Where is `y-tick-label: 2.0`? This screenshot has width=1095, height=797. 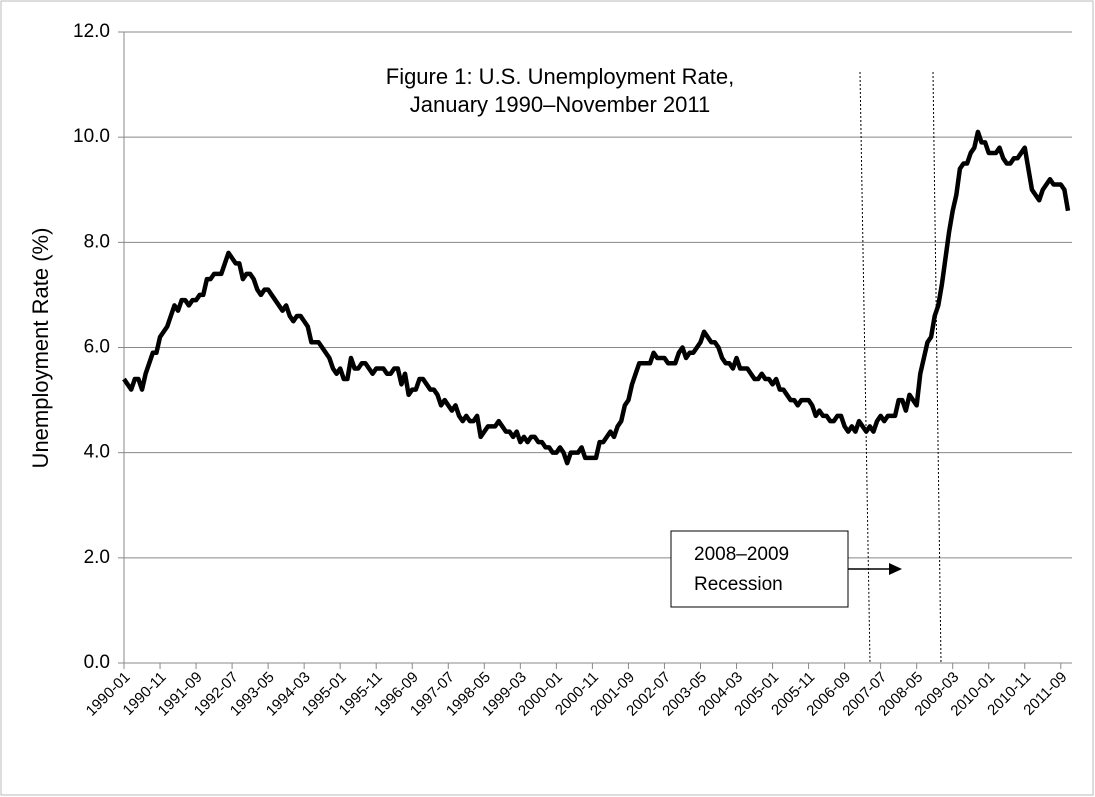 y-tick-label: 2.0 is located at coordinates (97, 557).